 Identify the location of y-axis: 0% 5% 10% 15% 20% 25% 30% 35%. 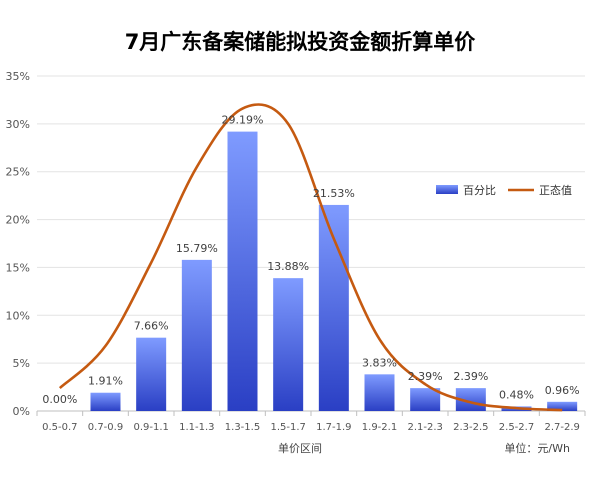
(18, 244).